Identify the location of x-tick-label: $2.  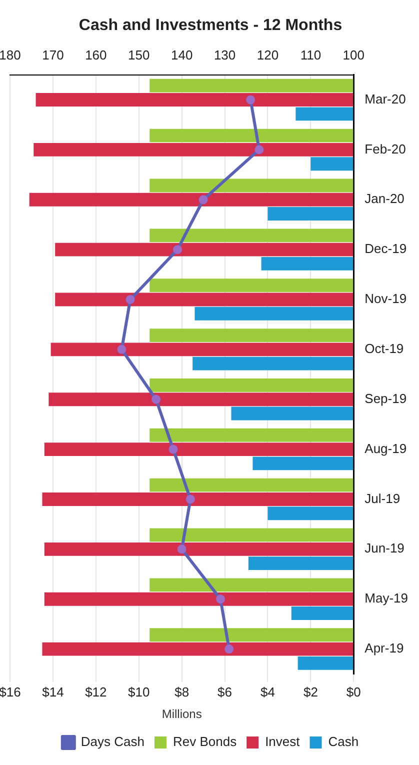
(310, 692).